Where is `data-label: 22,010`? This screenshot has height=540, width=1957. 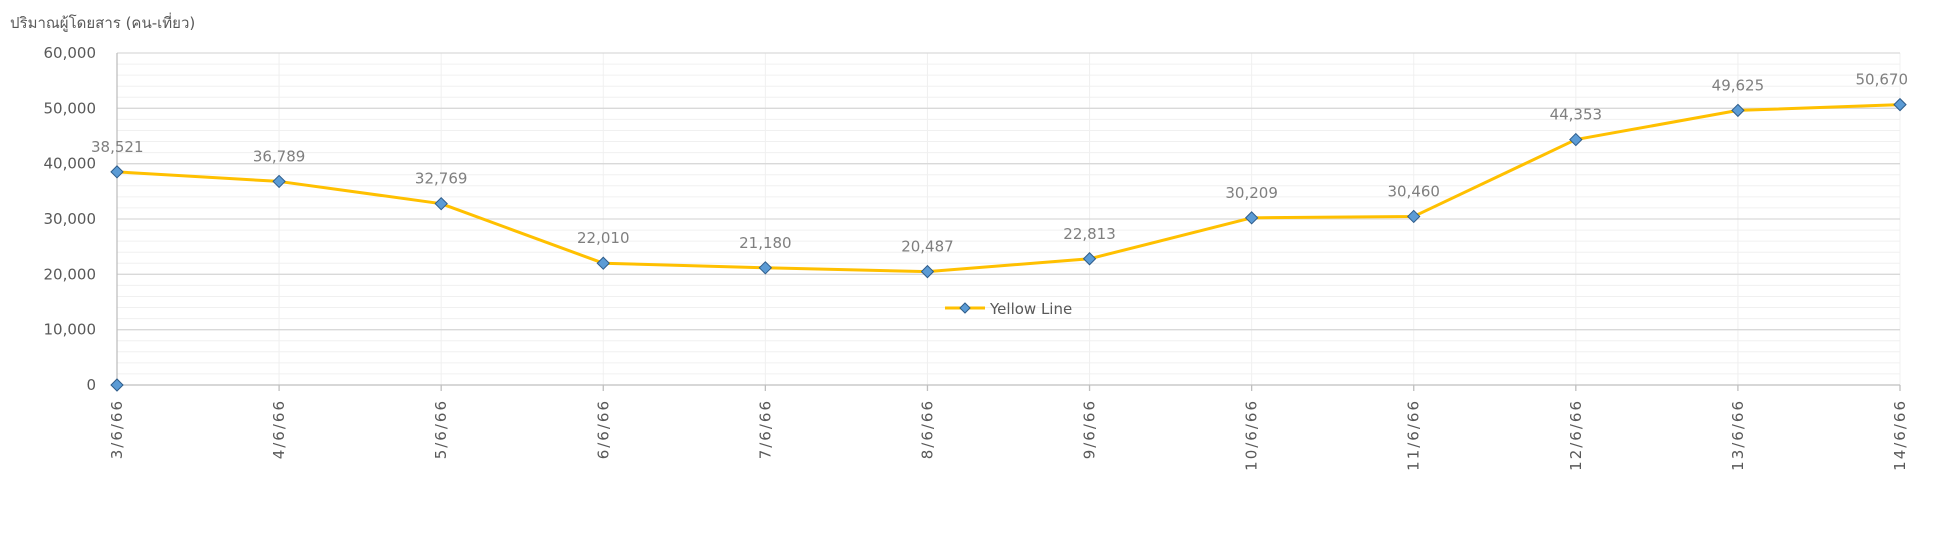
data-label: 22,010 is located at coordinates (603, 238).